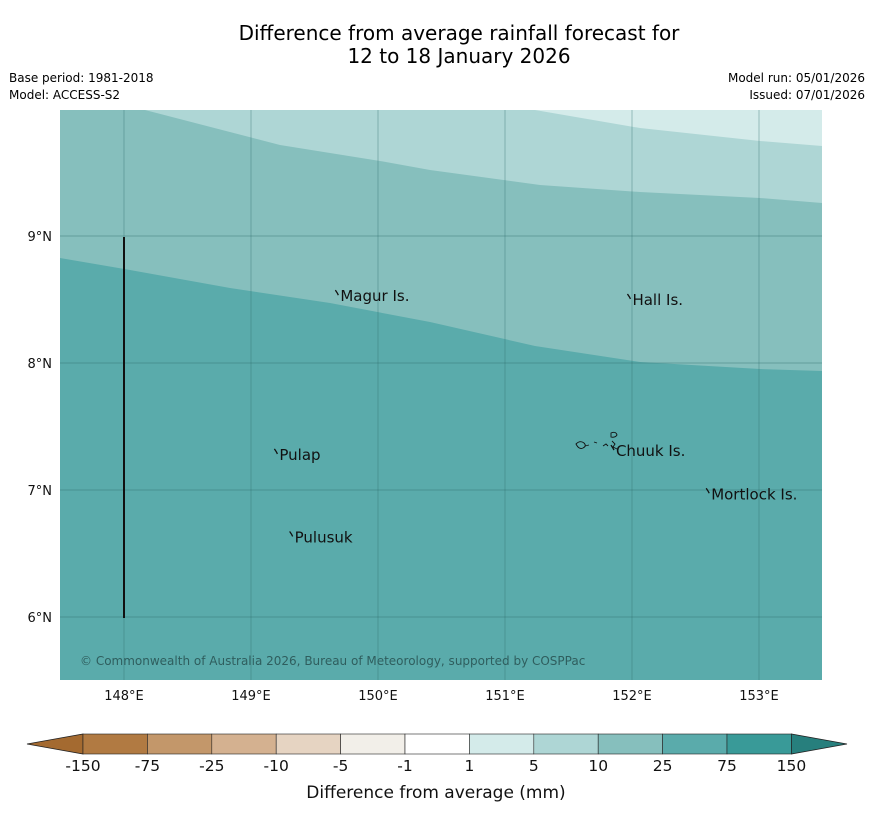 The image size is (873, 816). I want to click on colorbar-extend-high, so click(819, 744).